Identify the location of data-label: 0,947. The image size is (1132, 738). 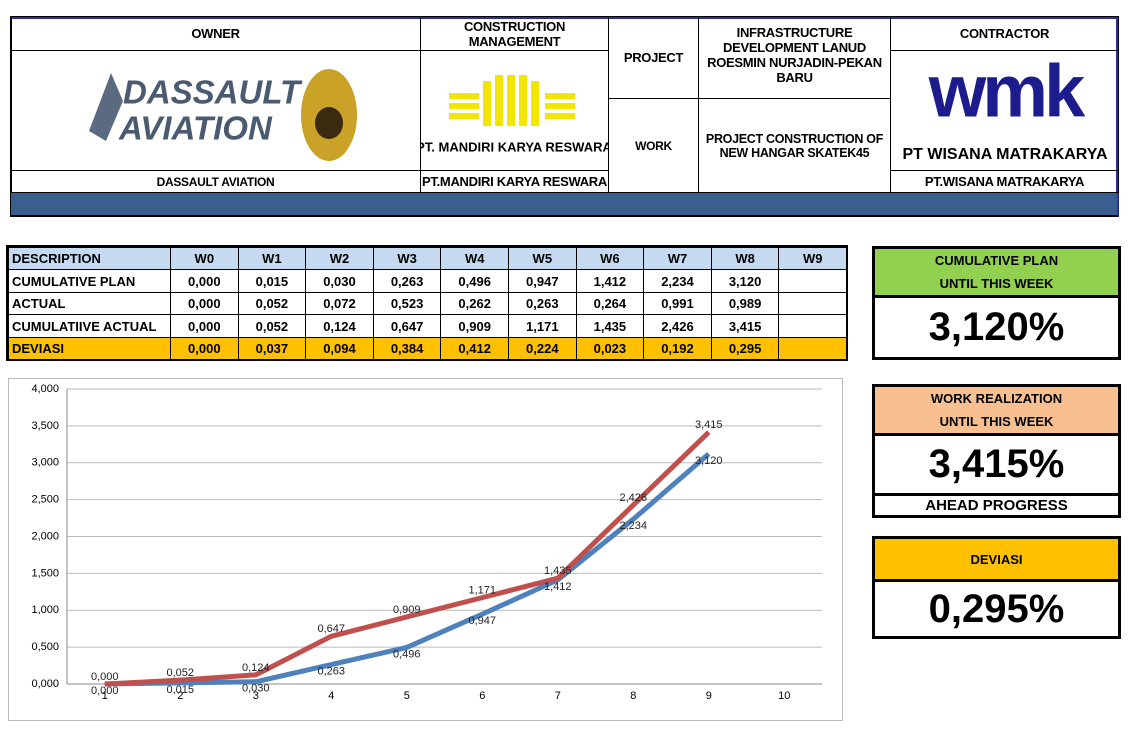
(482, 621).